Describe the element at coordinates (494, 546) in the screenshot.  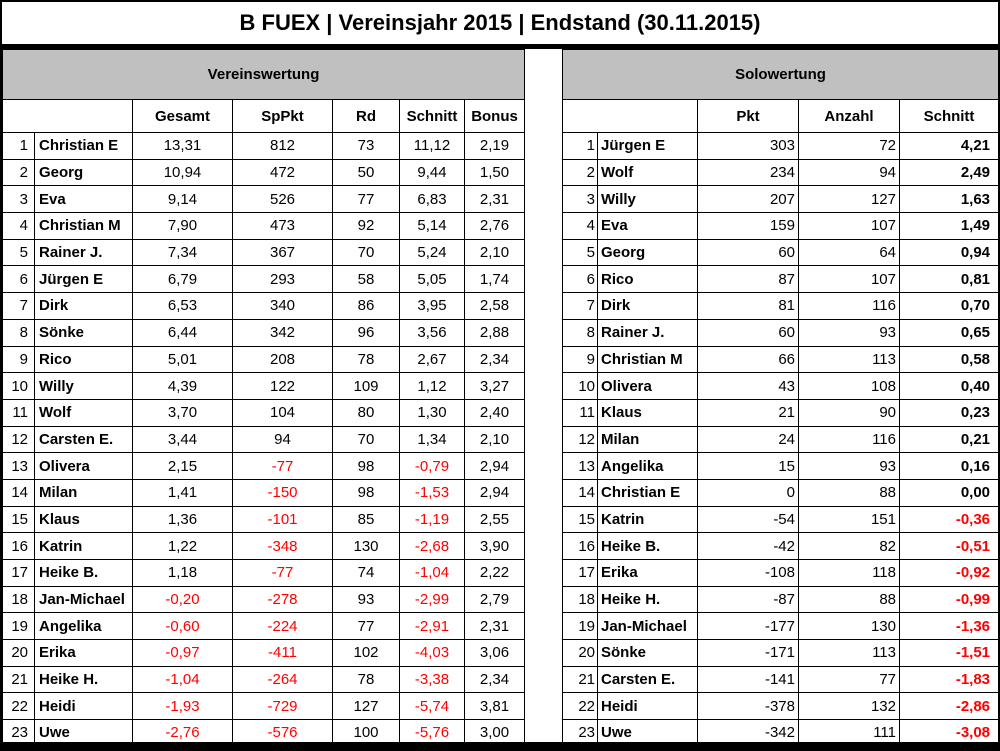
I see `bonus-cell: 3,90` at that location.